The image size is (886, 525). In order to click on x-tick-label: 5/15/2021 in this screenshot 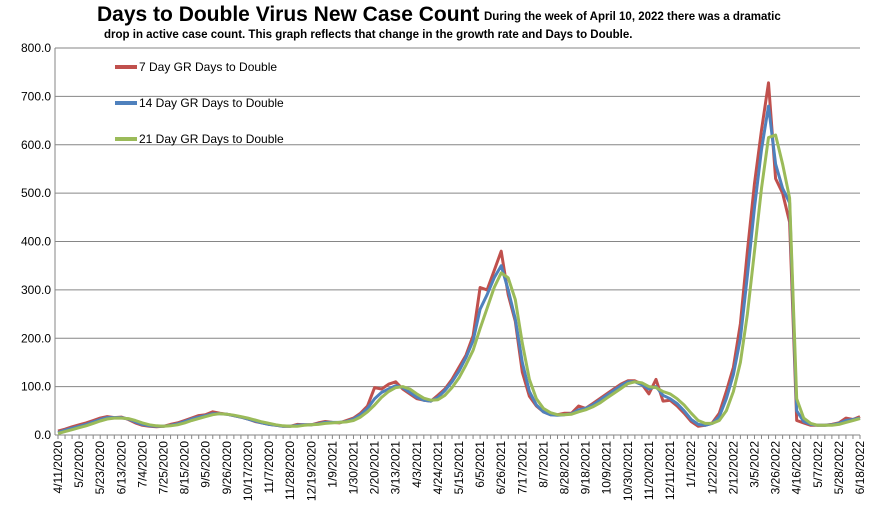, I will do `click(459, 468)`.